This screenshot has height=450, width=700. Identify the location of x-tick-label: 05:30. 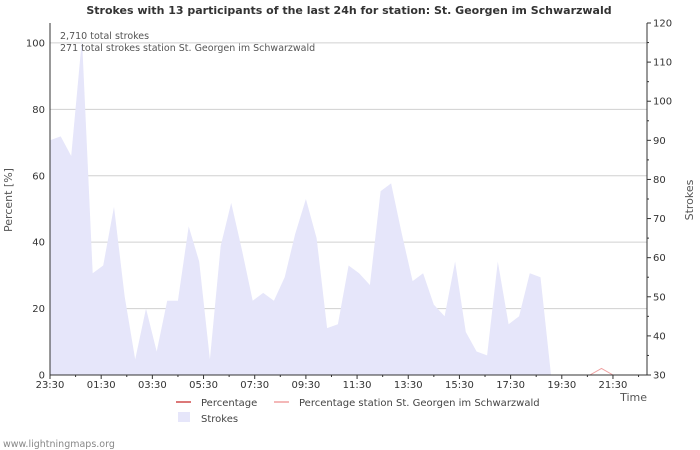
(203, 385).